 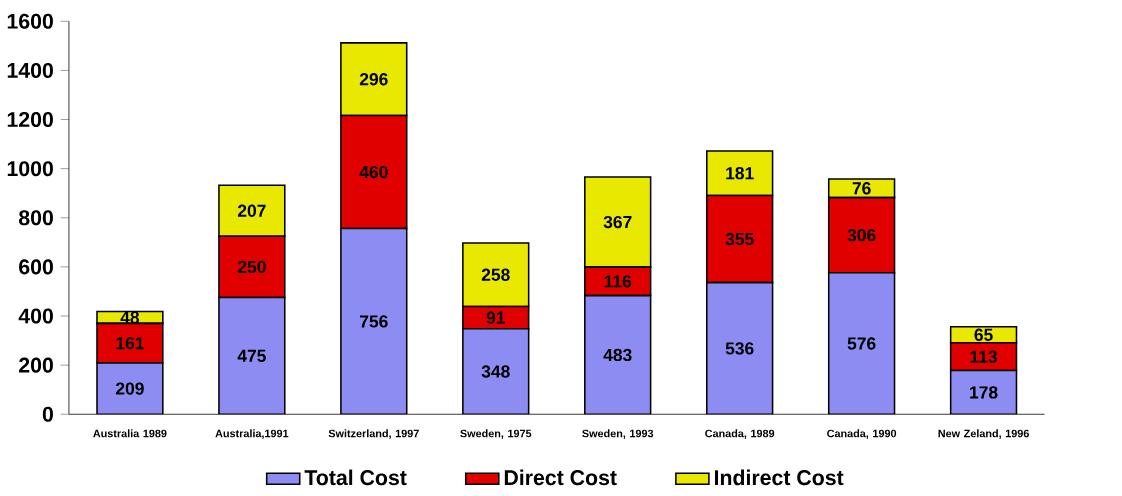 I want to click on y-tick-label: 200, so click(x=36, y=365).